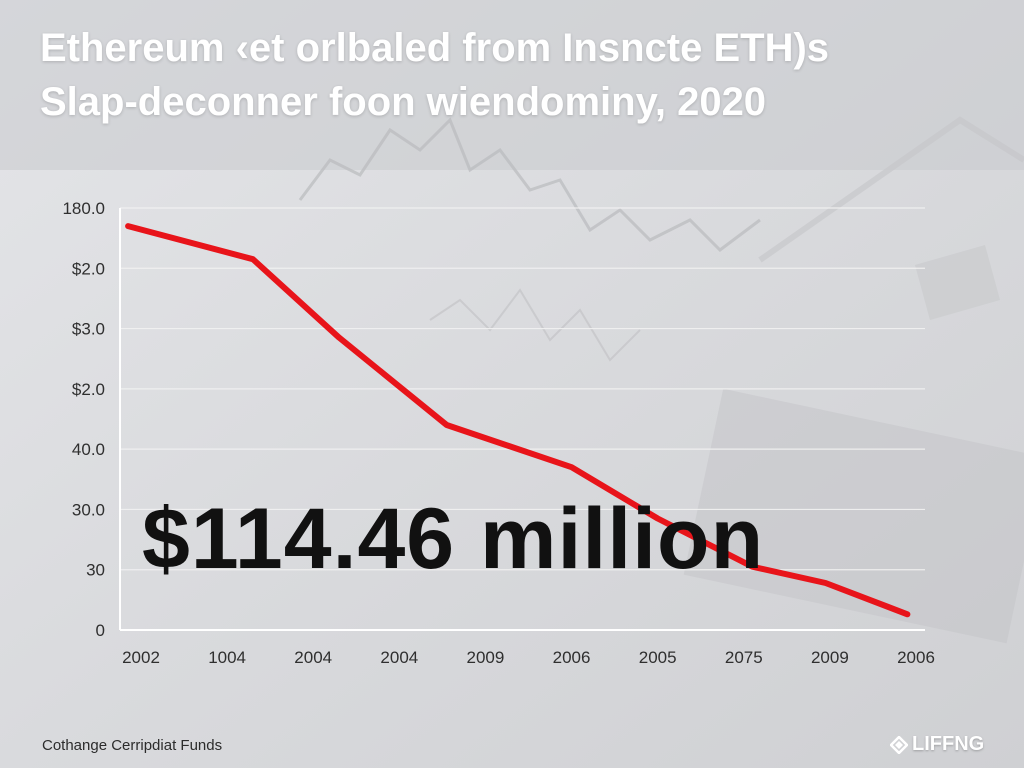 The width and height of the screenshot is (1024, 768). I want to click on footer-source-text: Cothange Cerripdiat Funds, so click(132, 745).